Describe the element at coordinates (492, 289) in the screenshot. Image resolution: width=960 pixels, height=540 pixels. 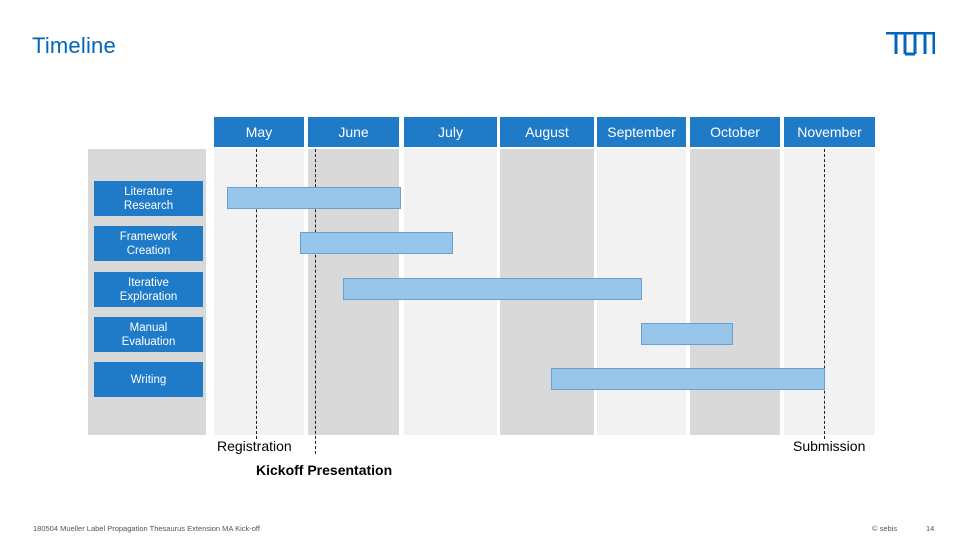
I see `gantt-bar-iterative-exploration` at that location.